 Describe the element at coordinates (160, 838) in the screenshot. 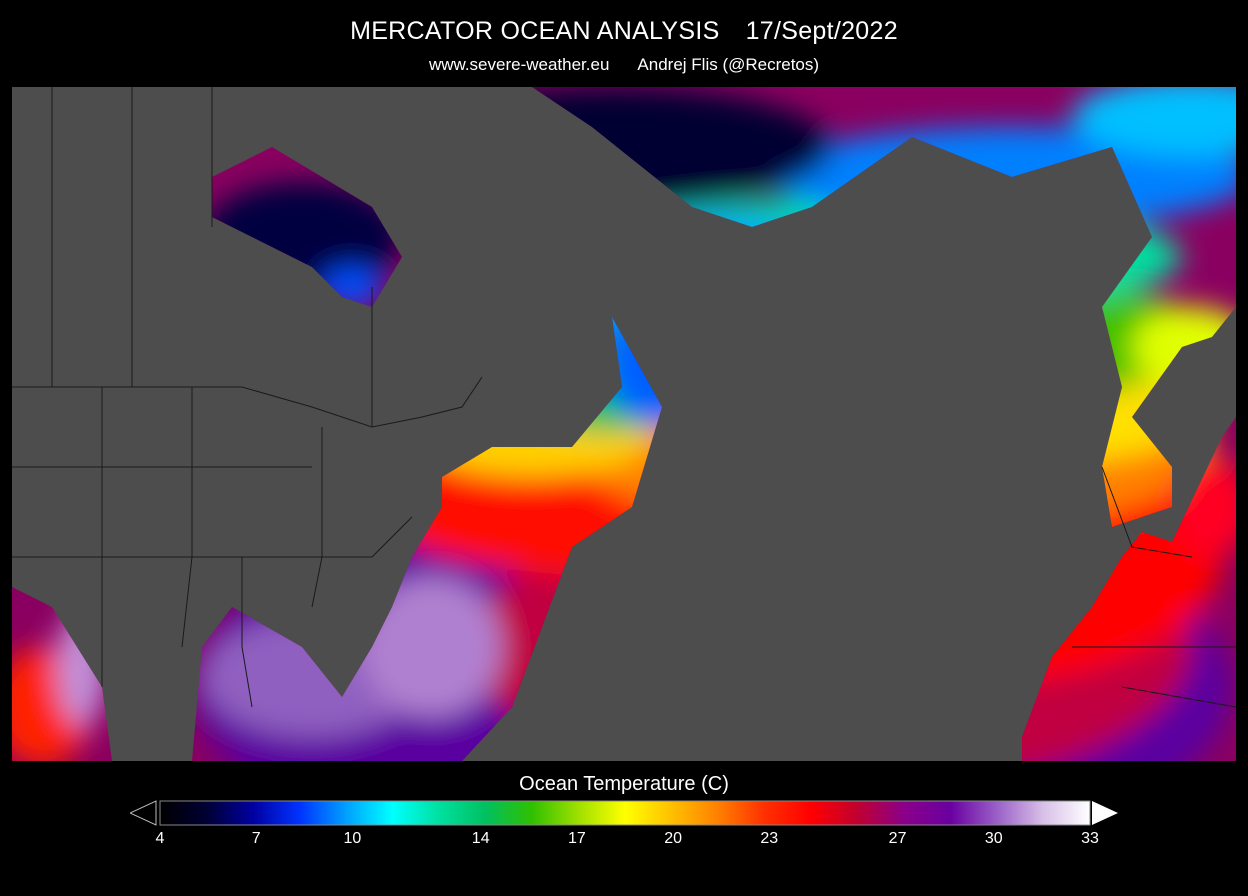

I see `colorbar-tick-label: 4` at that location.